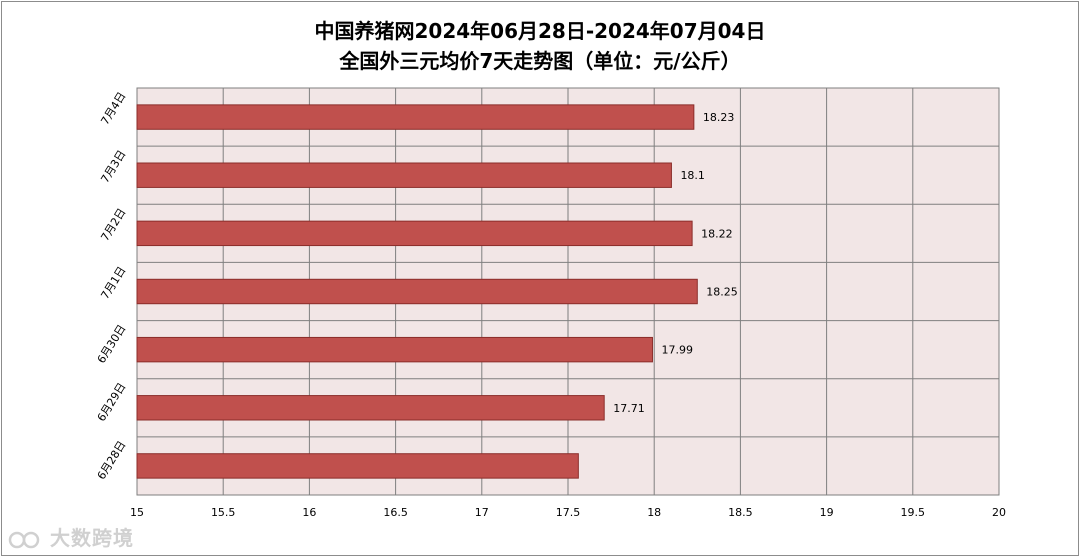  What do you see at coordinates (24, 539) in the screenshot?
I see `watermark-logo-icon` at bounding box center [24, 539].